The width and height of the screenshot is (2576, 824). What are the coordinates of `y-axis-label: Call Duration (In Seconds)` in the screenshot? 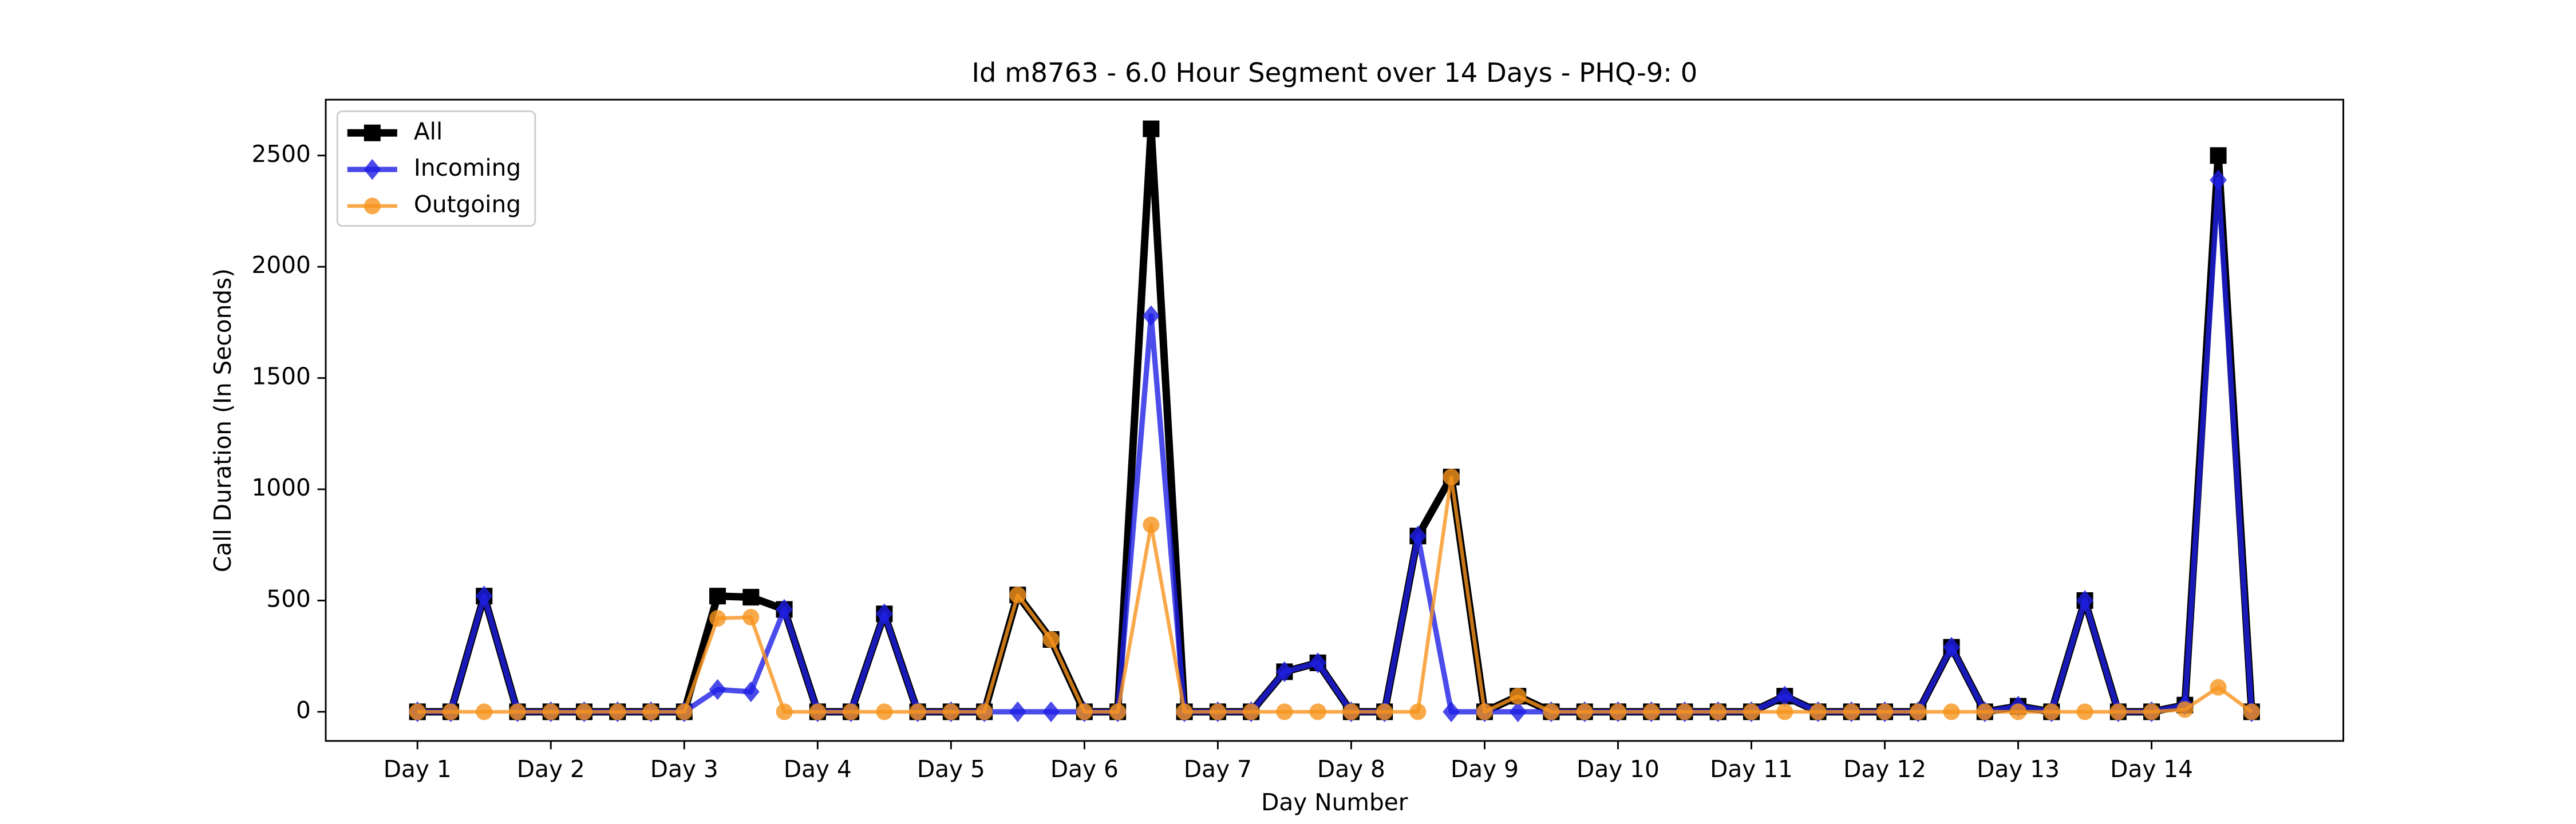 It's located at (222, 420).